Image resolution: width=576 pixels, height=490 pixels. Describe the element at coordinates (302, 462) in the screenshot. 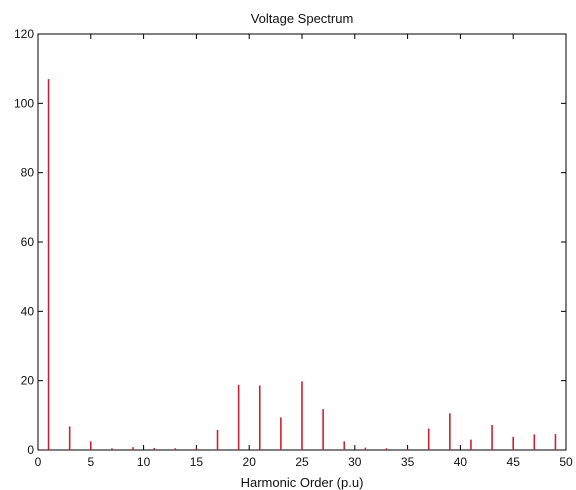

I see `x-tick-label: 25` at that location.